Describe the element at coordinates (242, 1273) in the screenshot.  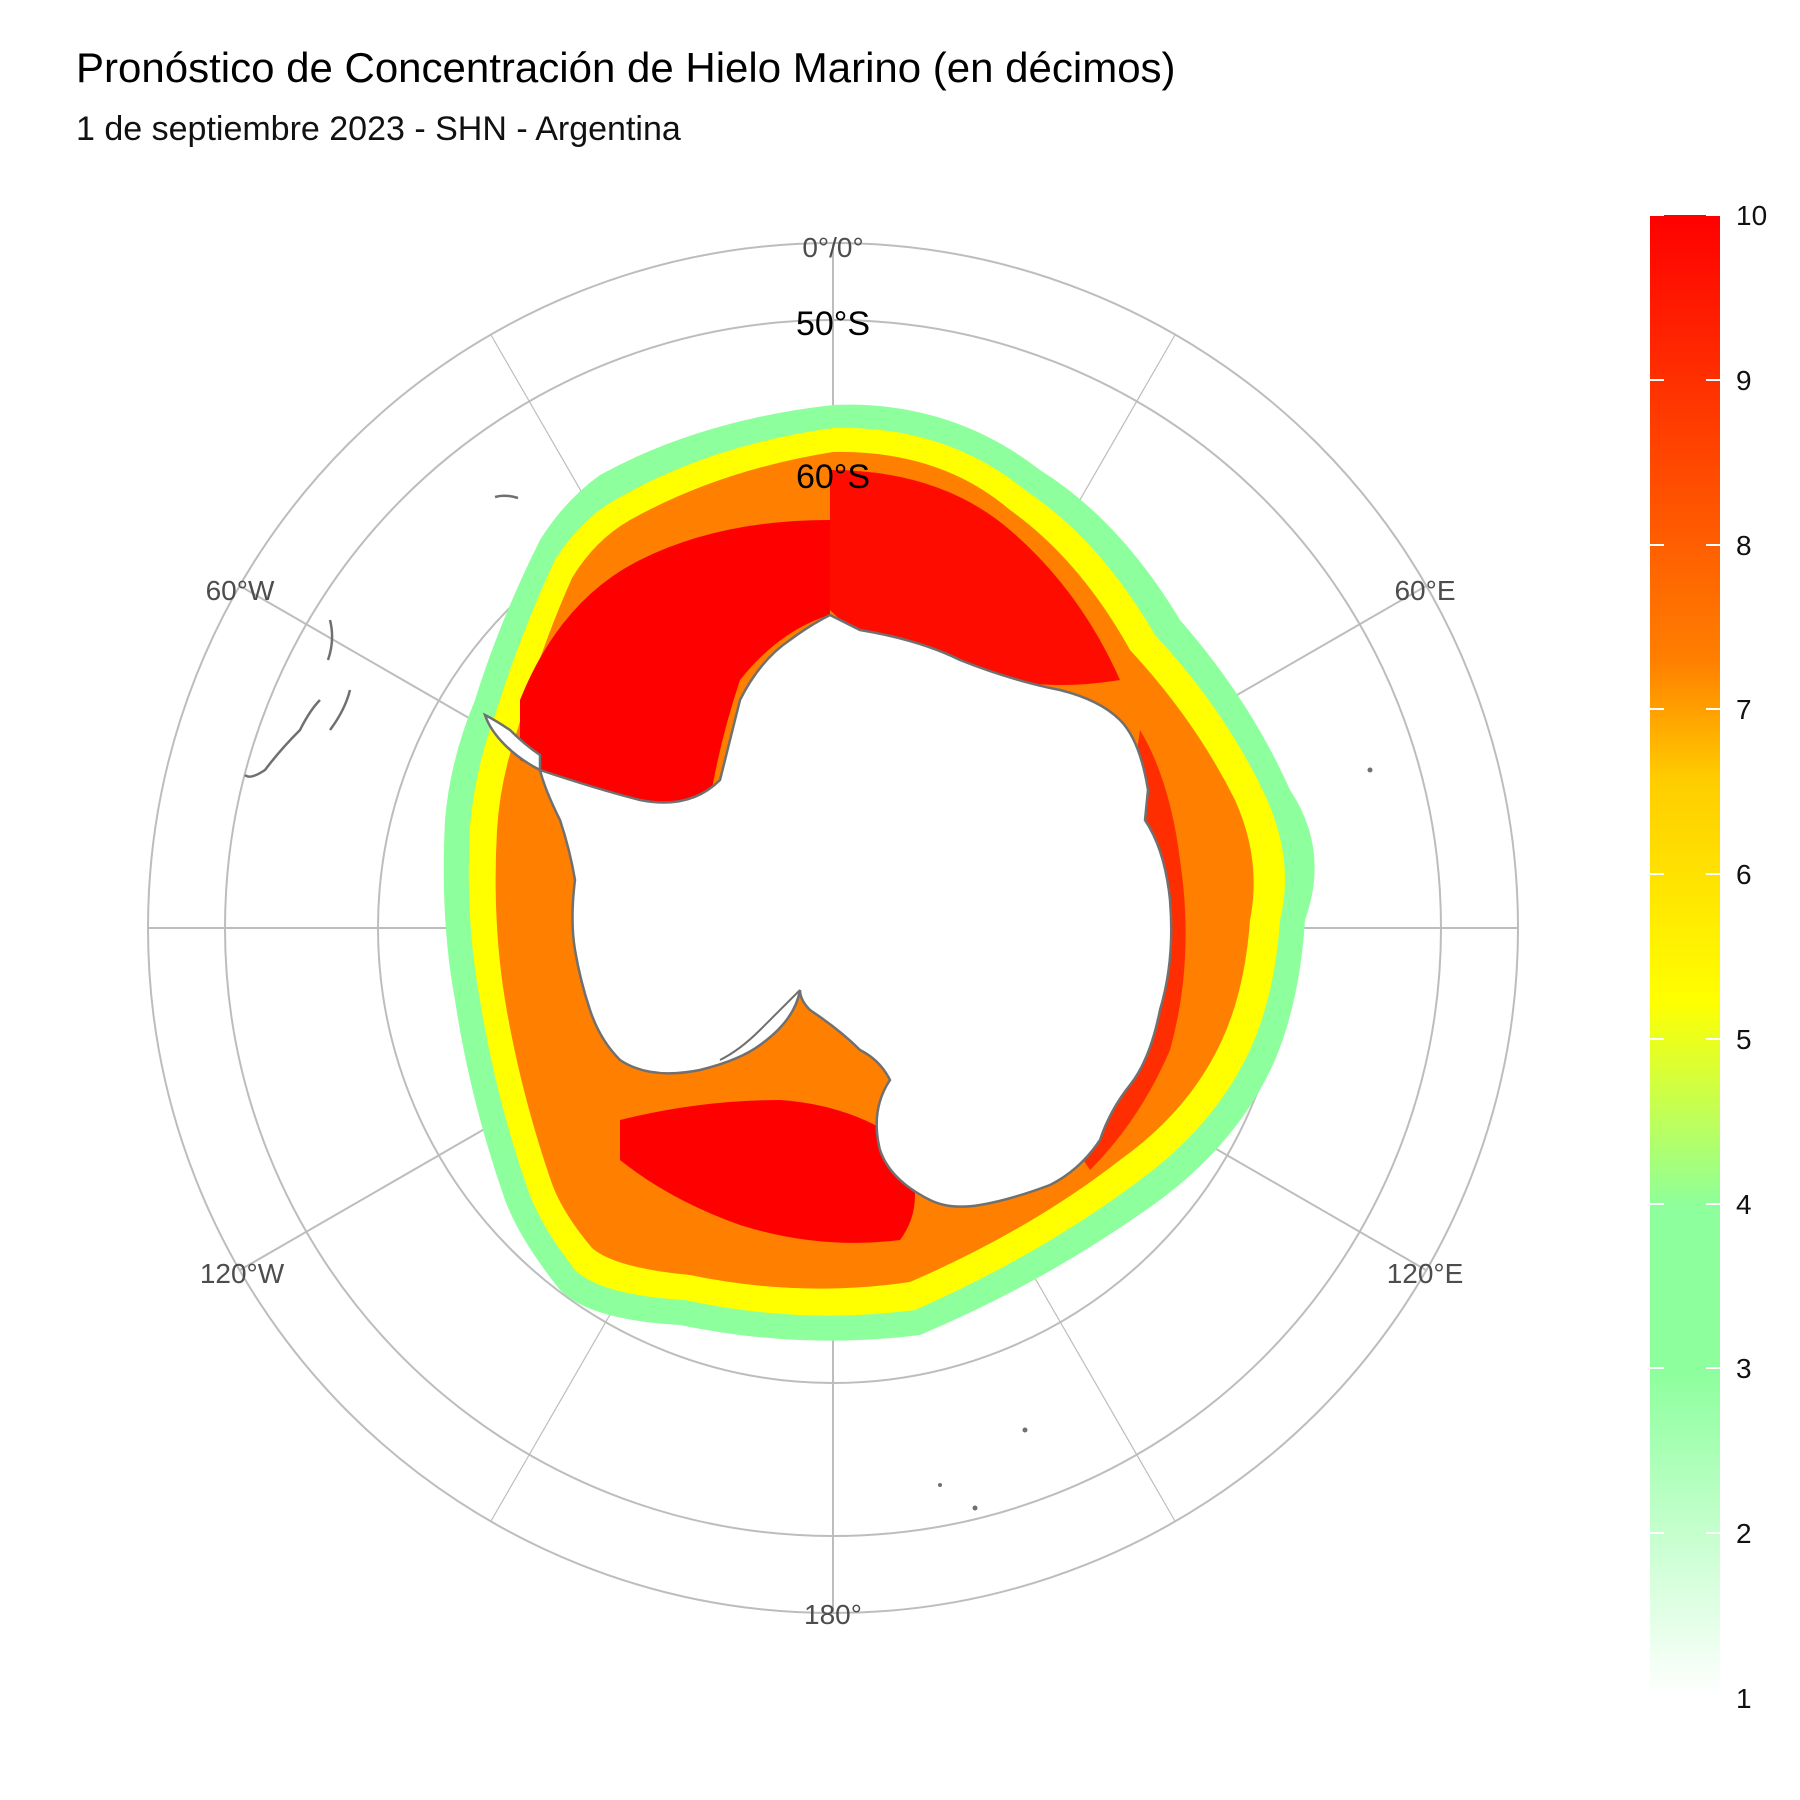
I see `lon-label-120w: 120°W` at that location.